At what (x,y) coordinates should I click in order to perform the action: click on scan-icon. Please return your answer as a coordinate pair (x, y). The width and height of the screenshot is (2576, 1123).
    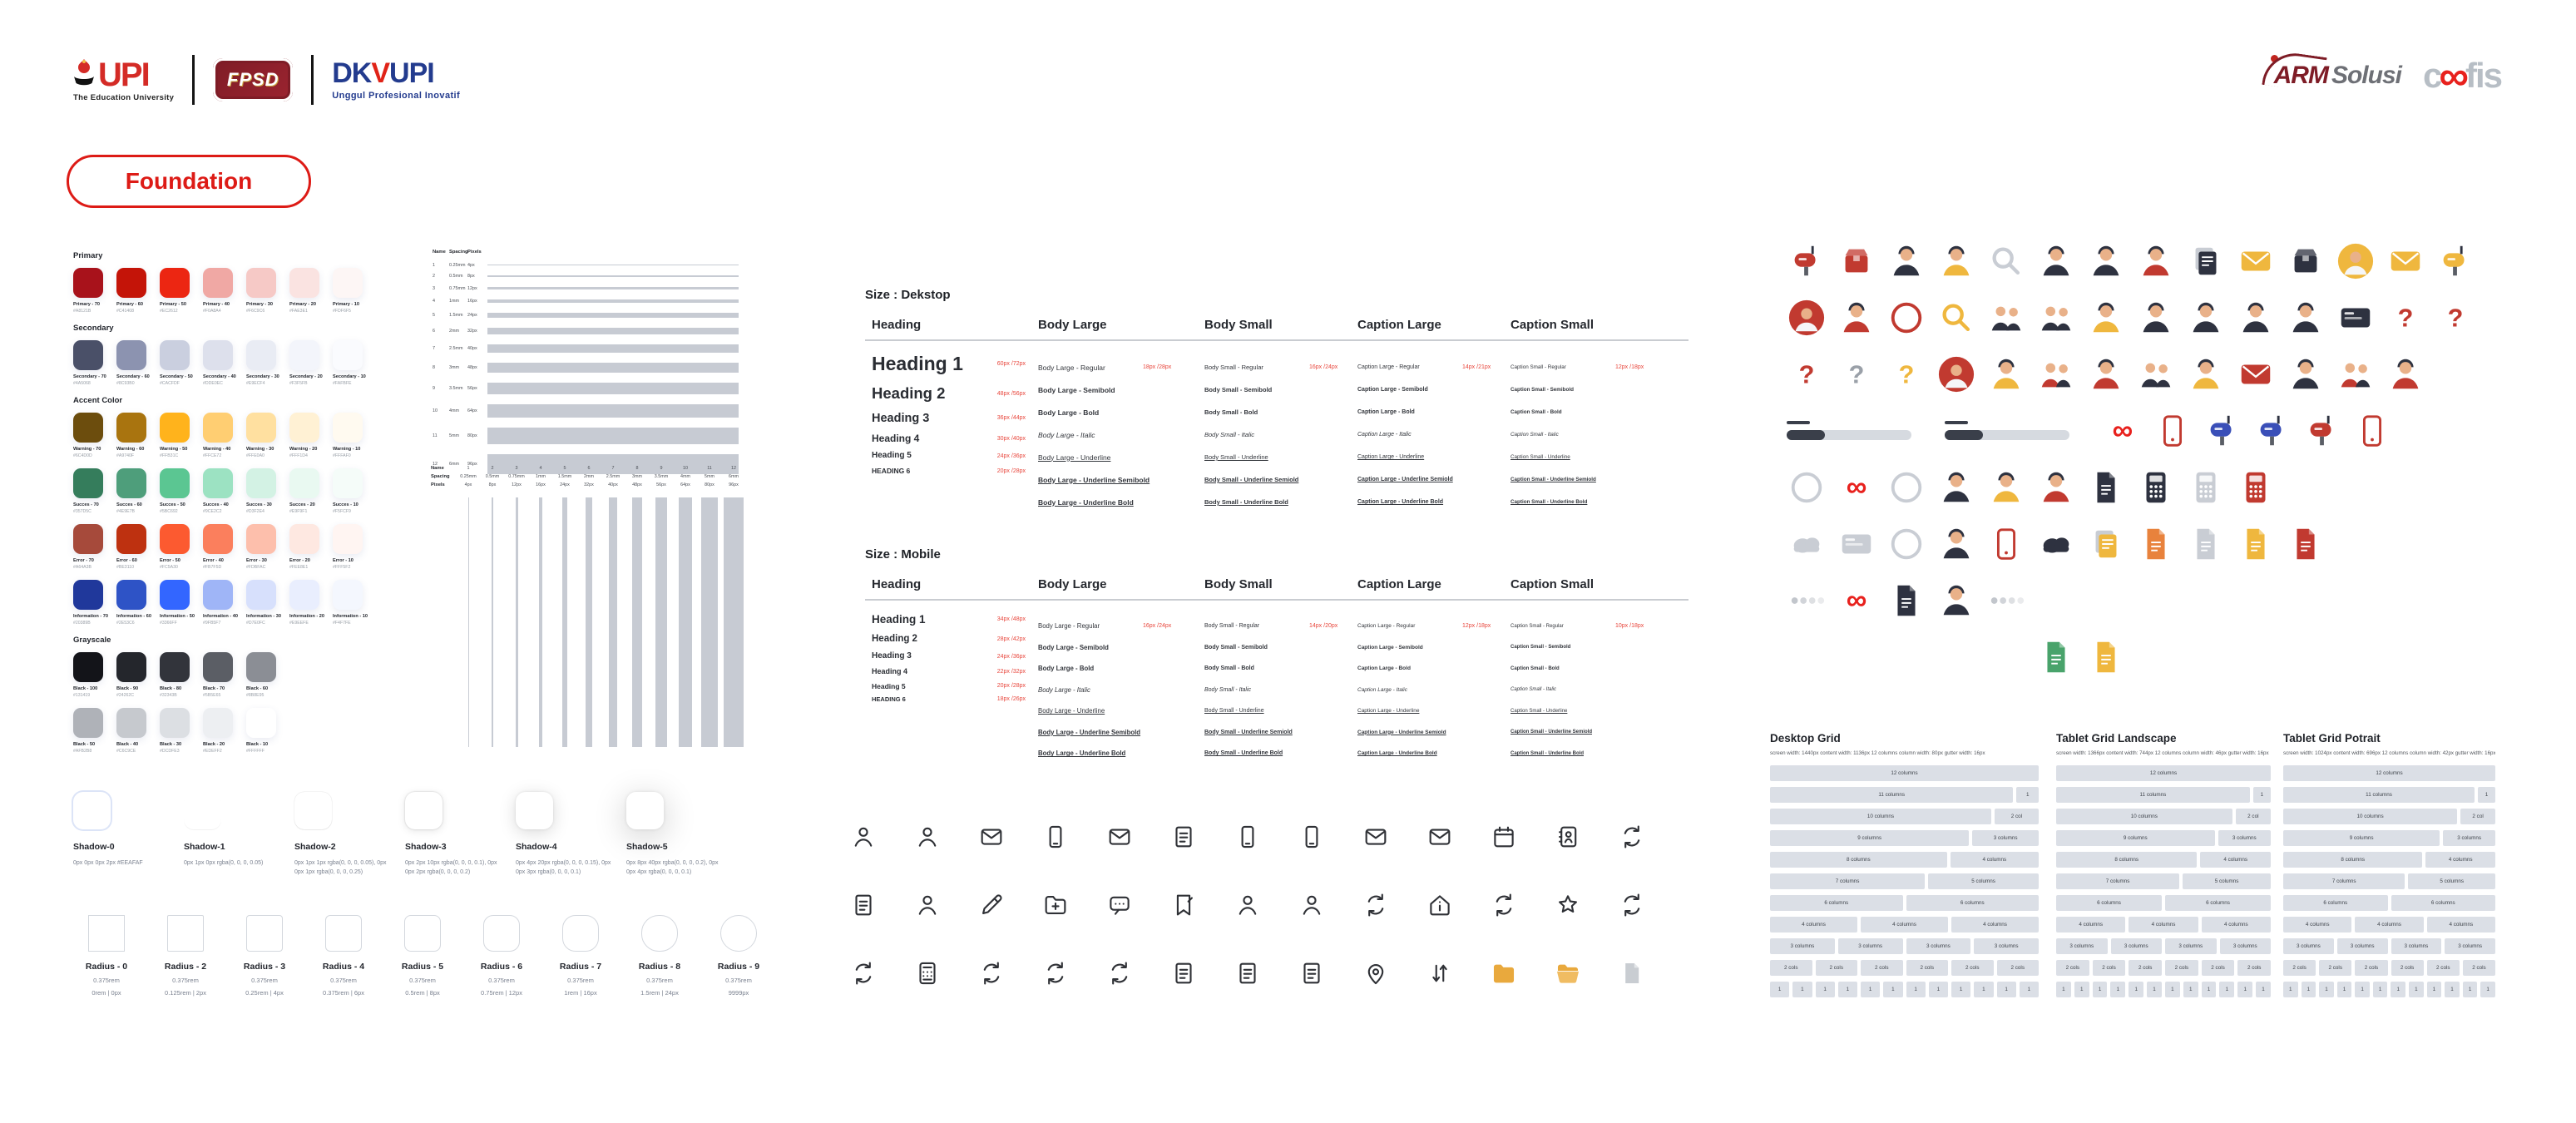
    Looking at the image, I should click on (1247, 836).